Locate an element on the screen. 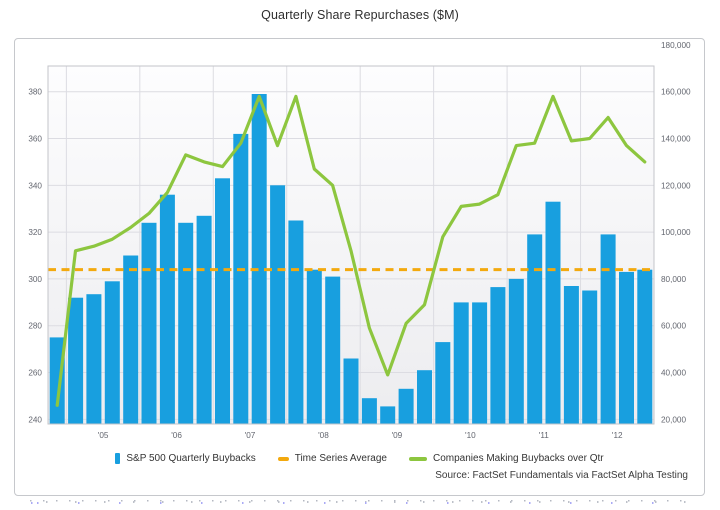  right-axis-tick-label: 140,000 is located at coordinates (676, 139).